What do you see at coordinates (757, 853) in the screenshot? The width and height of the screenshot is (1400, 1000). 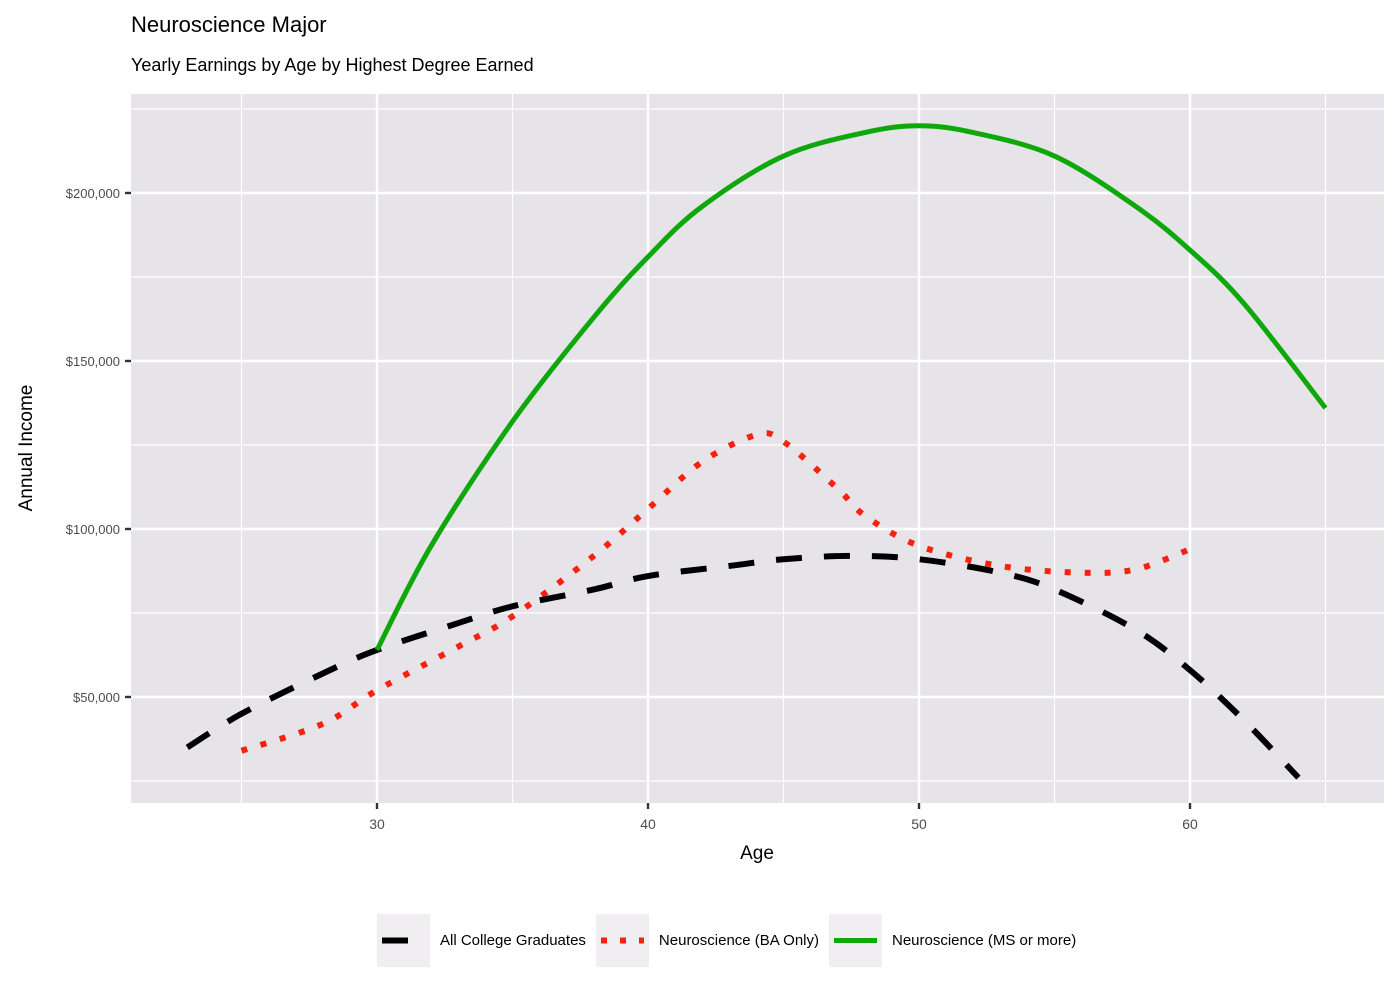 I see `x-axis-label: Age` at bounding box center [757, 853].